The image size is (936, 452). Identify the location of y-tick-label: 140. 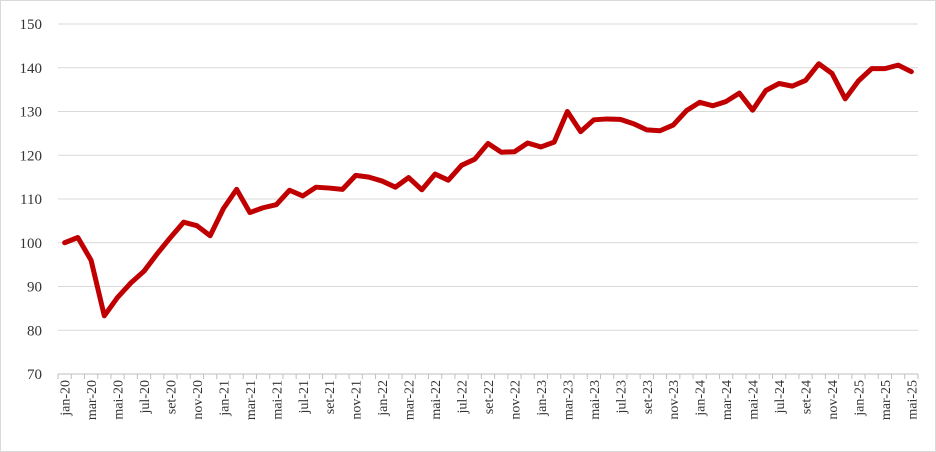
(31, 69).